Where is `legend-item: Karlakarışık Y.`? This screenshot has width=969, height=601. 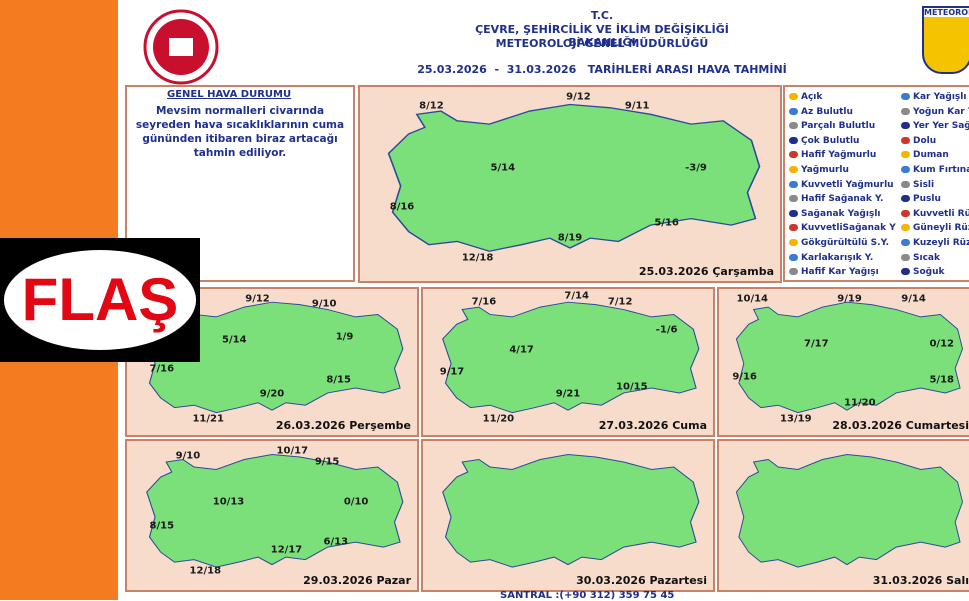
legend-item: Karlakarışık Y. is located at coordinates (831, 258).